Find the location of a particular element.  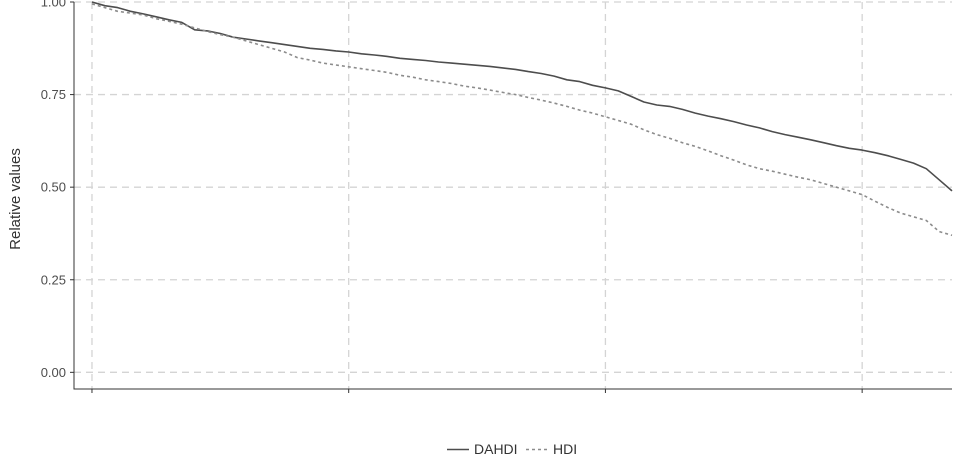

legend: DAHDI HDI is located at coordinates (512, 449).